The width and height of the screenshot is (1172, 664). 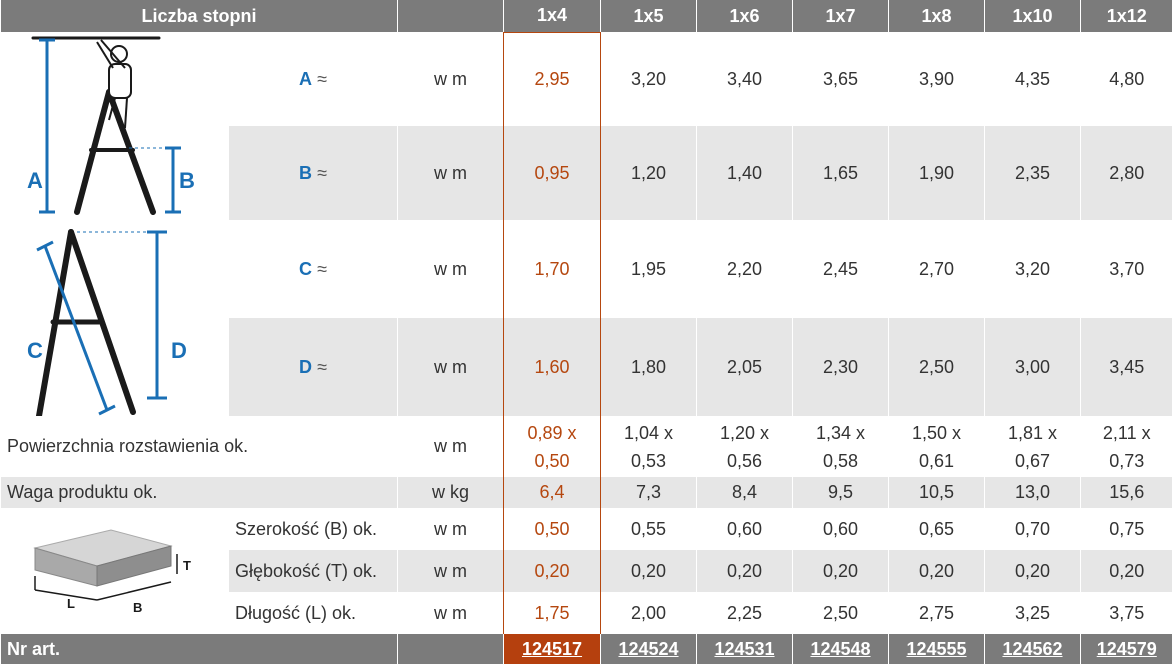 What do you see at coordinates (199, 649) in the screenshot?
I see `footer-label: Nr art.` at bounding box center [199, 649].